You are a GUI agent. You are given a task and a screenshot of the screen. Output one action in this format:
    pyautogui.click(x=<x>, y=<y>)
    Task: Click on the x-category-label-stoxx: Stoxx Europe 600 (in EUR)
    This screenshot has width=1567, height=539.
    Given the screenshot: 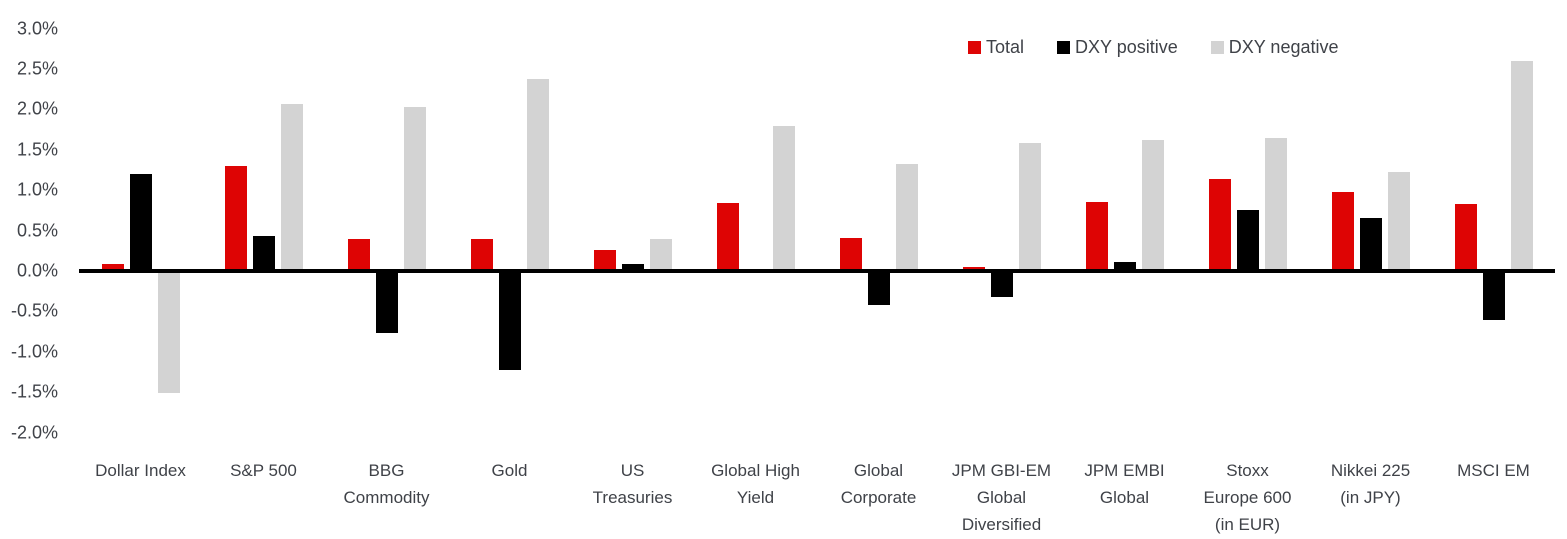 What is the action you would take?
    pyautogui.click(x=1247, y=497)
    